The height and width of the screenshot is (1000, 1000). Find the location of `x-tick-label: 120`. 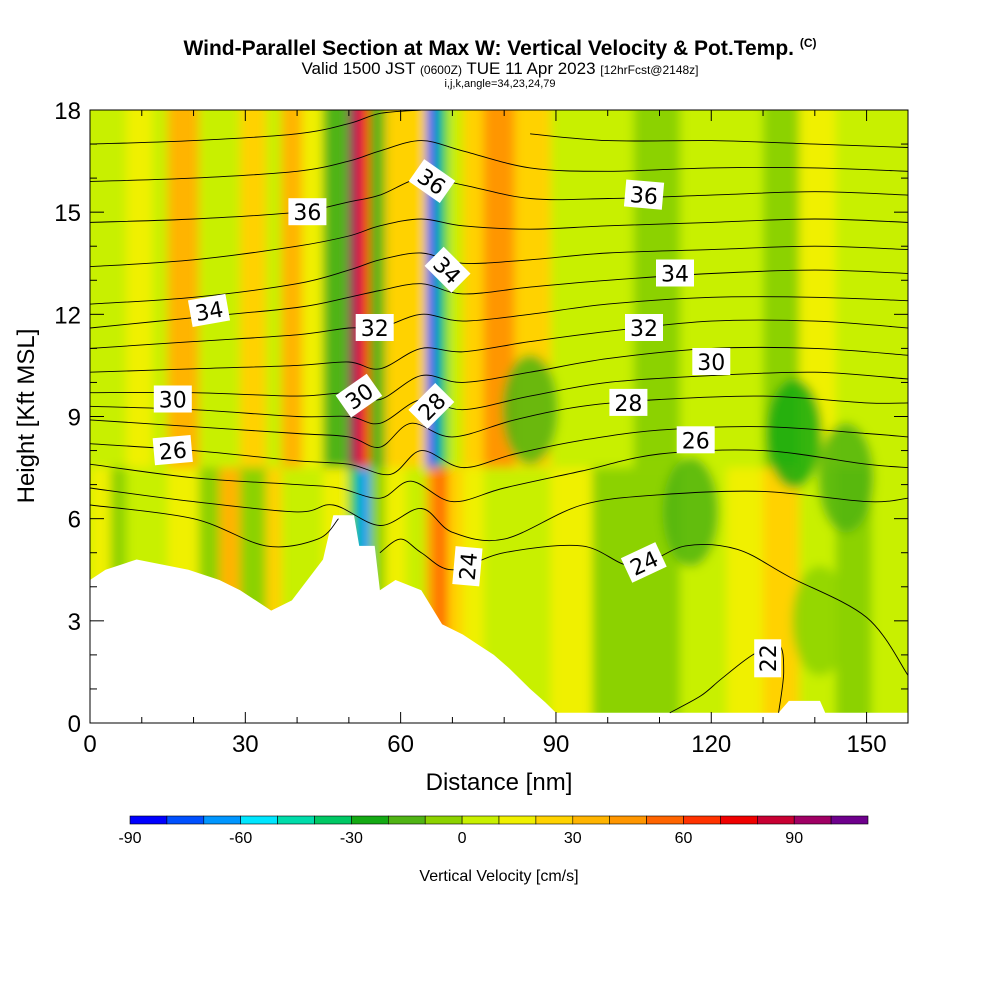

x-tick-label: 120 is located at coordinates (711, 744).